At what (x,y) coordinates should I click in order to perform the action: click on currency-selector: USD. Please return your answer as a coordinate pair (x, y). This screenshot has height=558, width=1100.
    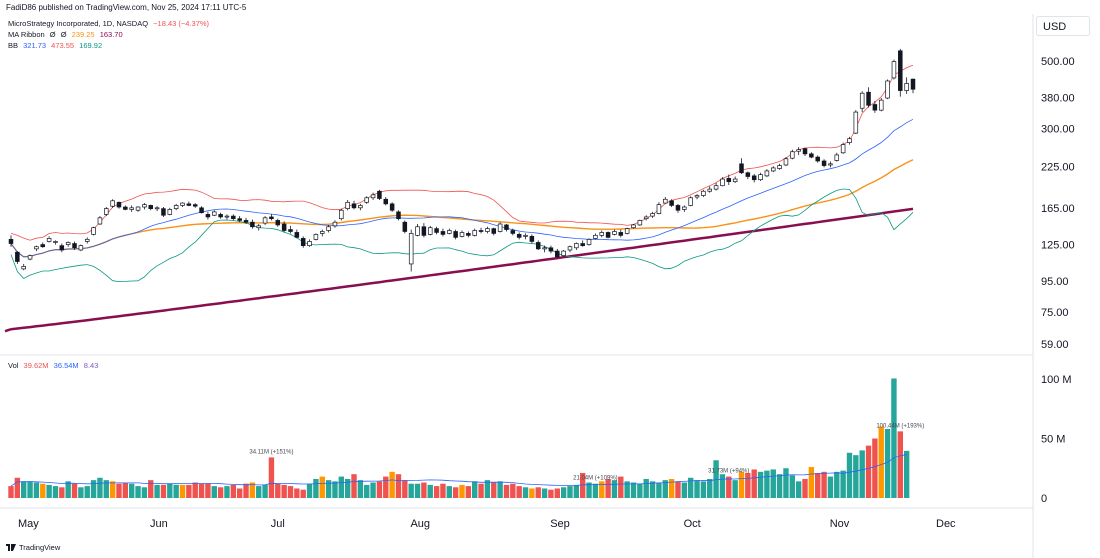
    Looking at the image, I should click on (1063, 26).